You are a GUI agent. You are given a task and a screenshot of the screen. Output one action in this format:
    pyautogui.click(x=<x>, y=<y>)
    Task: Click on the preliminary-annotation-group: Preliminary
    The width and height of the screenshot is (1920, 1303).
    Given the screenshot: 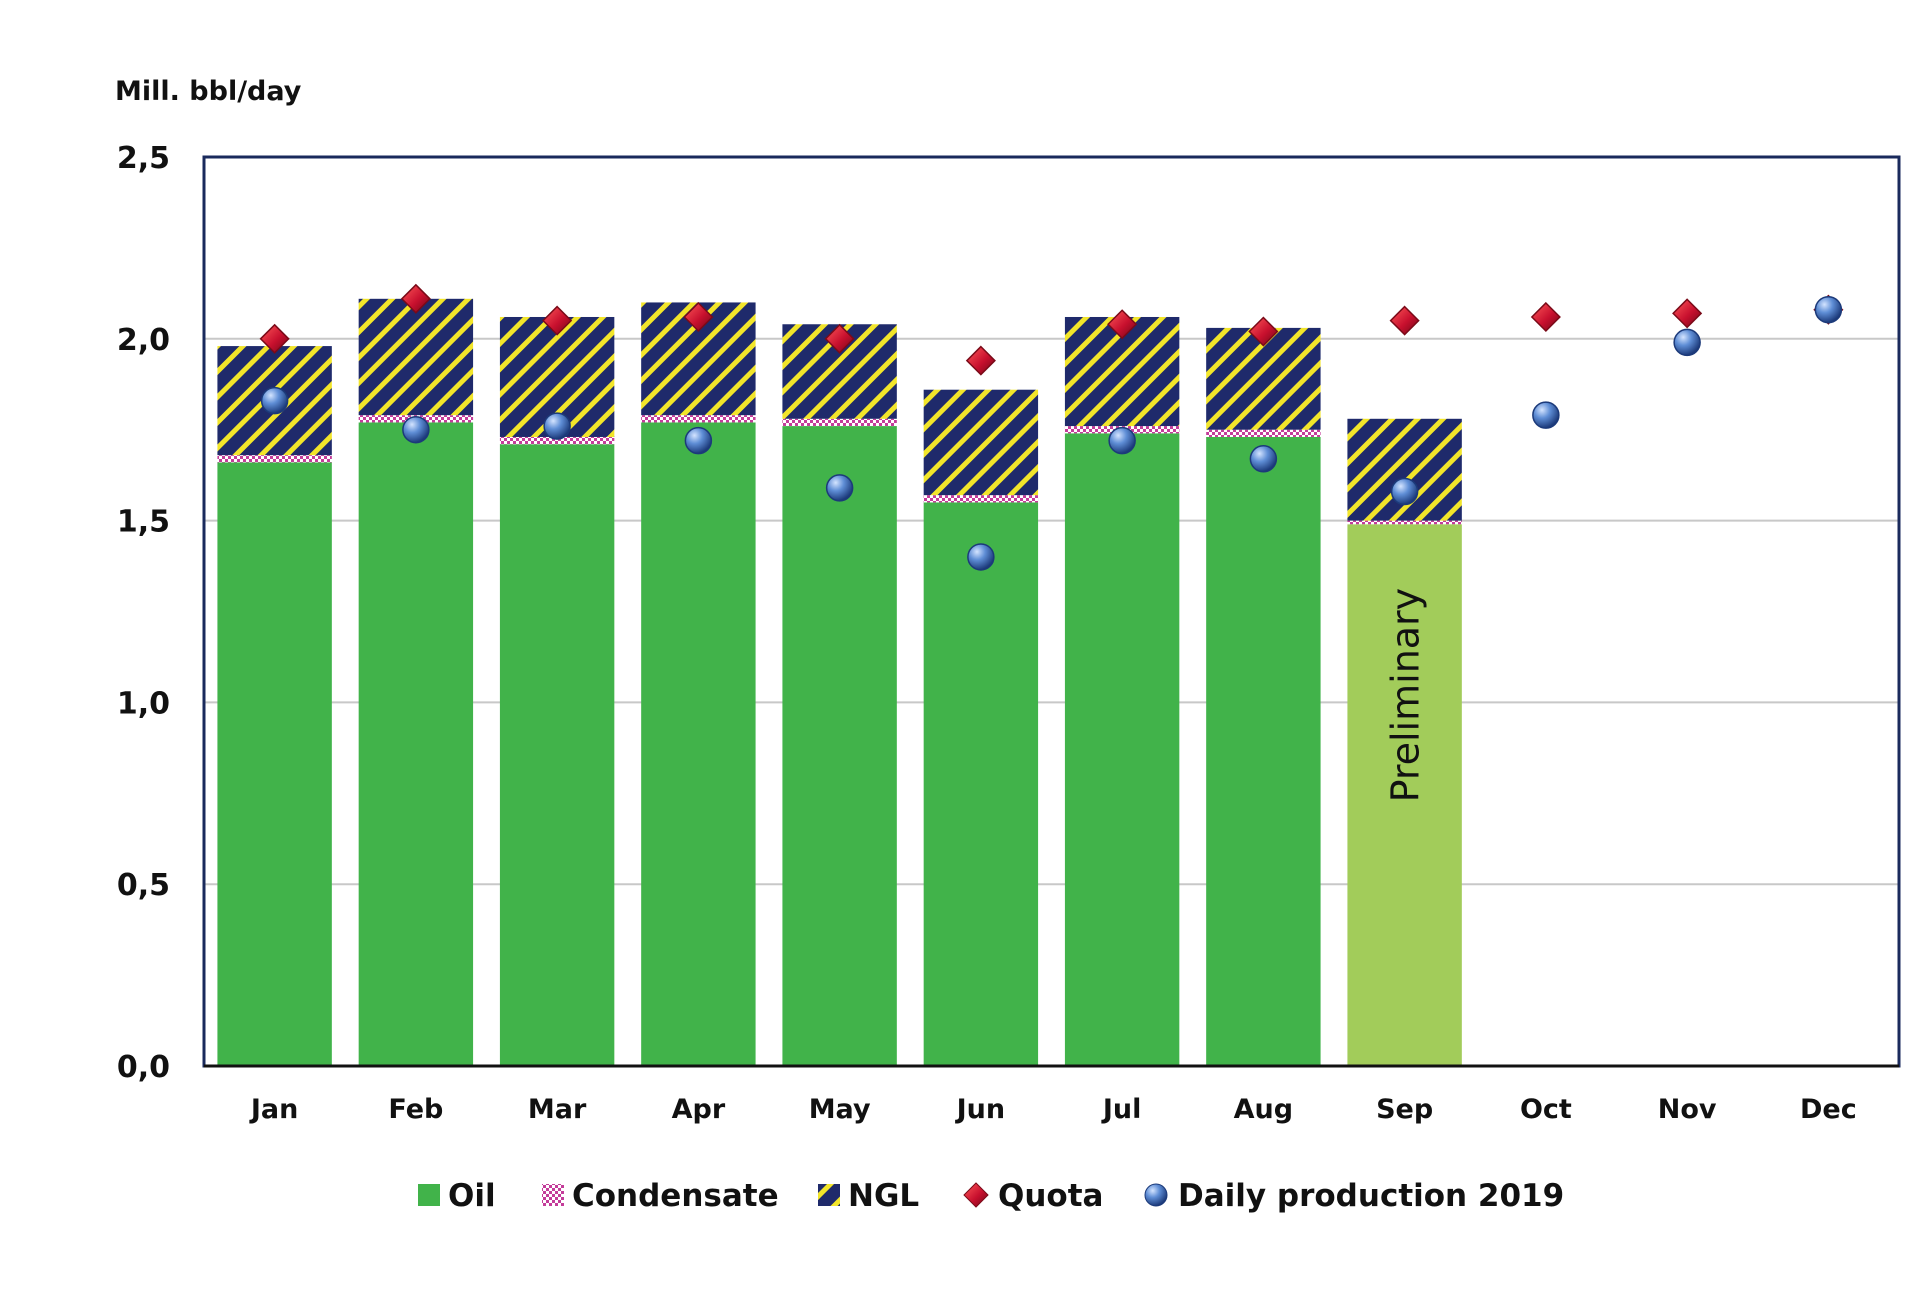 What is the action you would take?
    pyautogui.click(x=1406, y=695)
    